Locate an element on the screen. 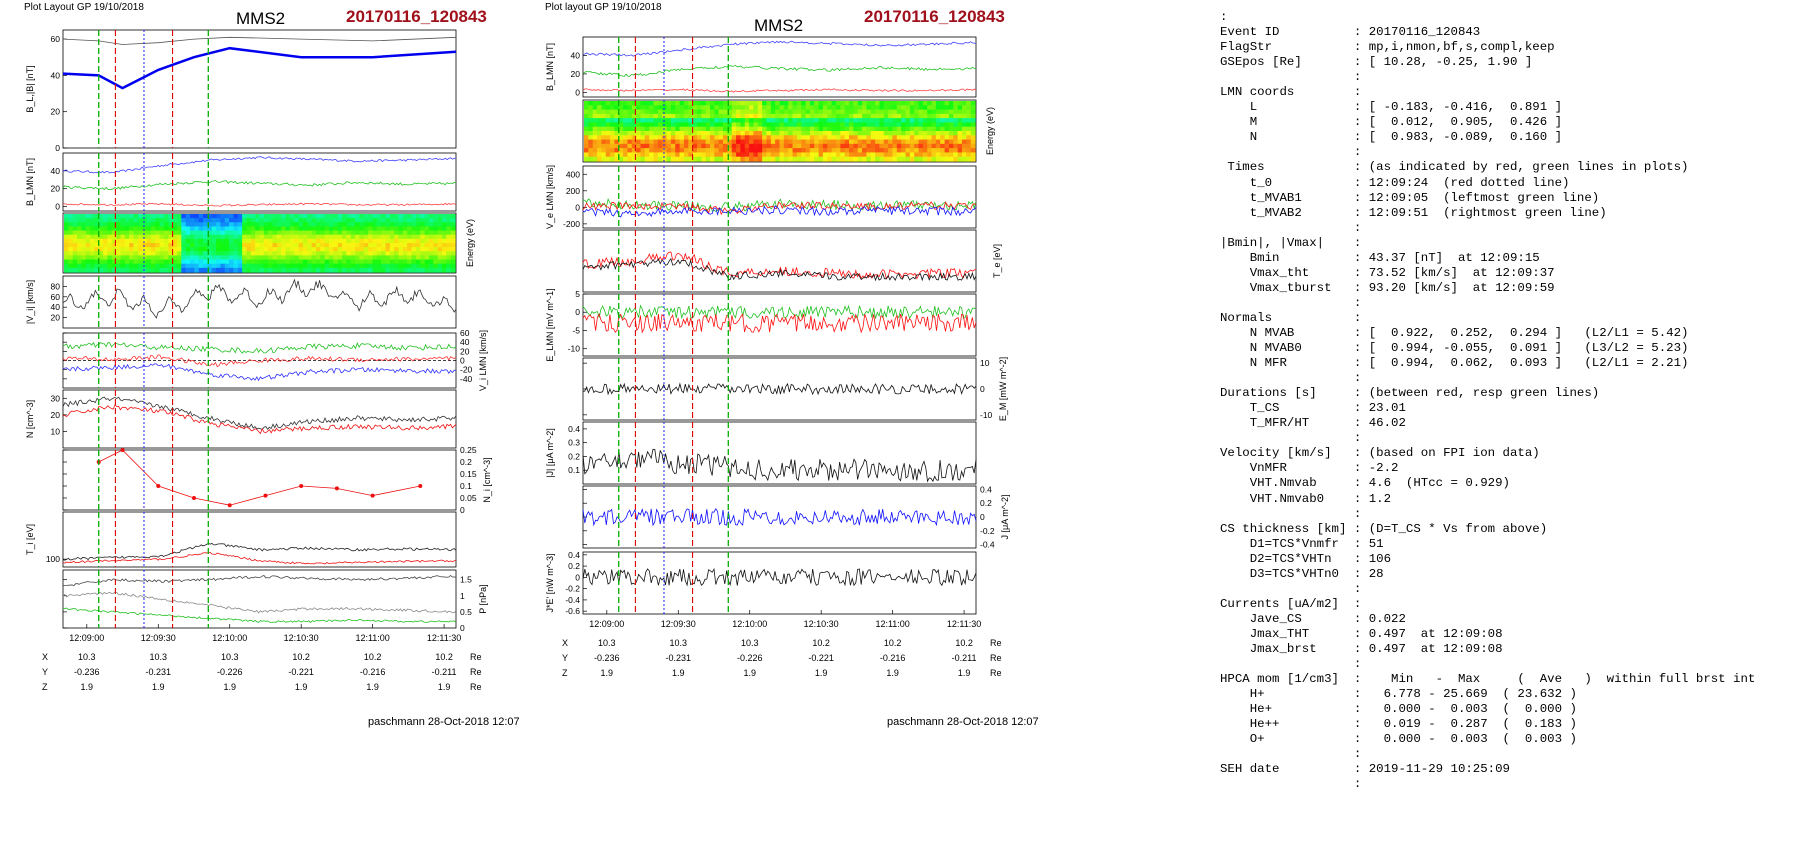 Image resolution: width=1804 pixels, height=841 pixels. panel-4: T_e [eV] is located at coordinates (792, 261).